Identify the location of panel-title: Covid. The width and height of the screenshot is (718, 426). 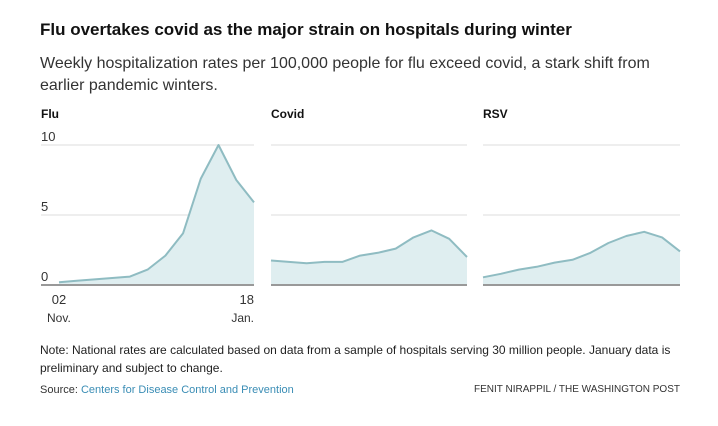
(287, 114).